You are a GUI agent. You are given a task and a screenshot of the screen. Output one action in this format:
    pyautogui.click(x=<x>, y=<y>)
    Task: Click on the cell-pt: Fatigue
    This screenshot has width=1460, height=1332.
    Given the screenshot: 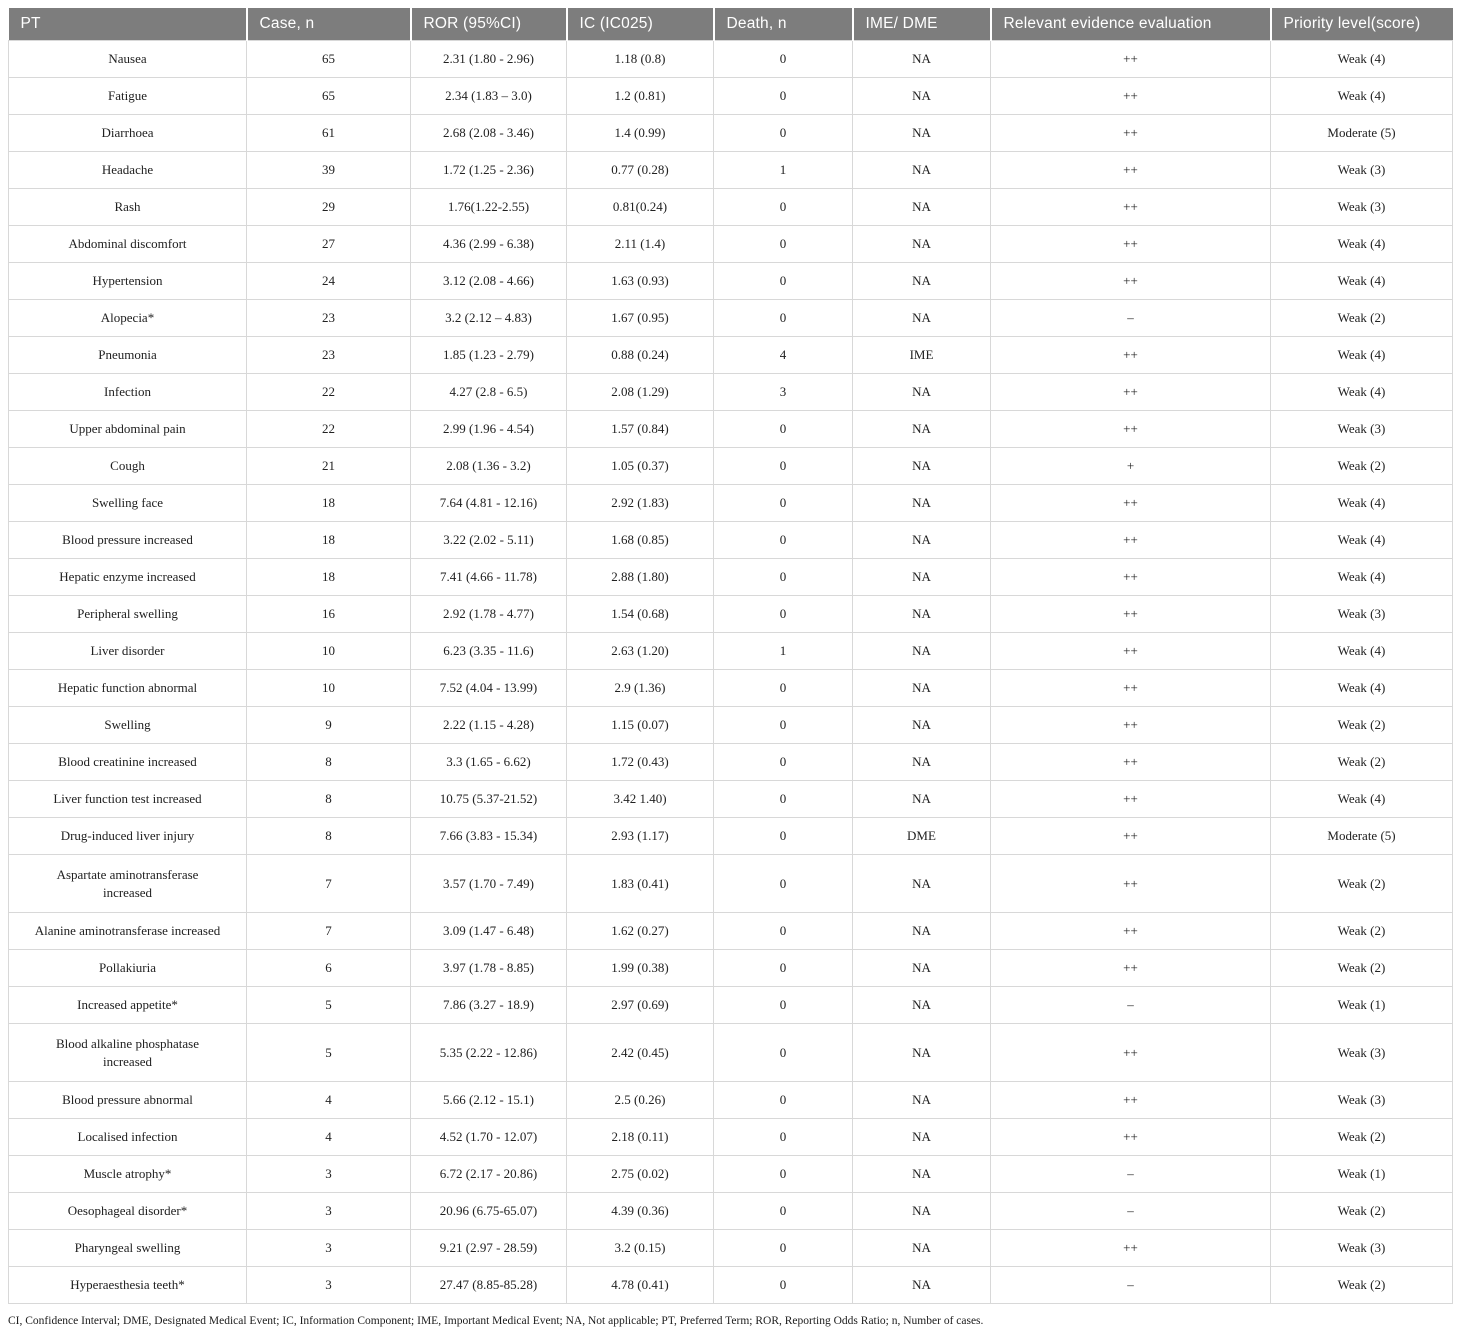 What is the action you would take?
    pyautogui.click(x=127, y=96)
    